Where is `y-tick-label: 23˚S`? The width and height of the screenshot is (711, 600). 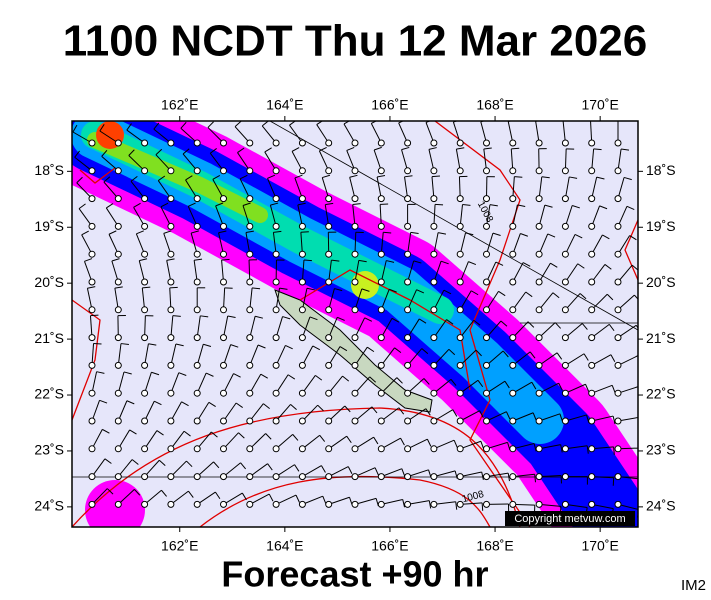
y-tick-label: 23˚S is located at coordinates (49, 450).